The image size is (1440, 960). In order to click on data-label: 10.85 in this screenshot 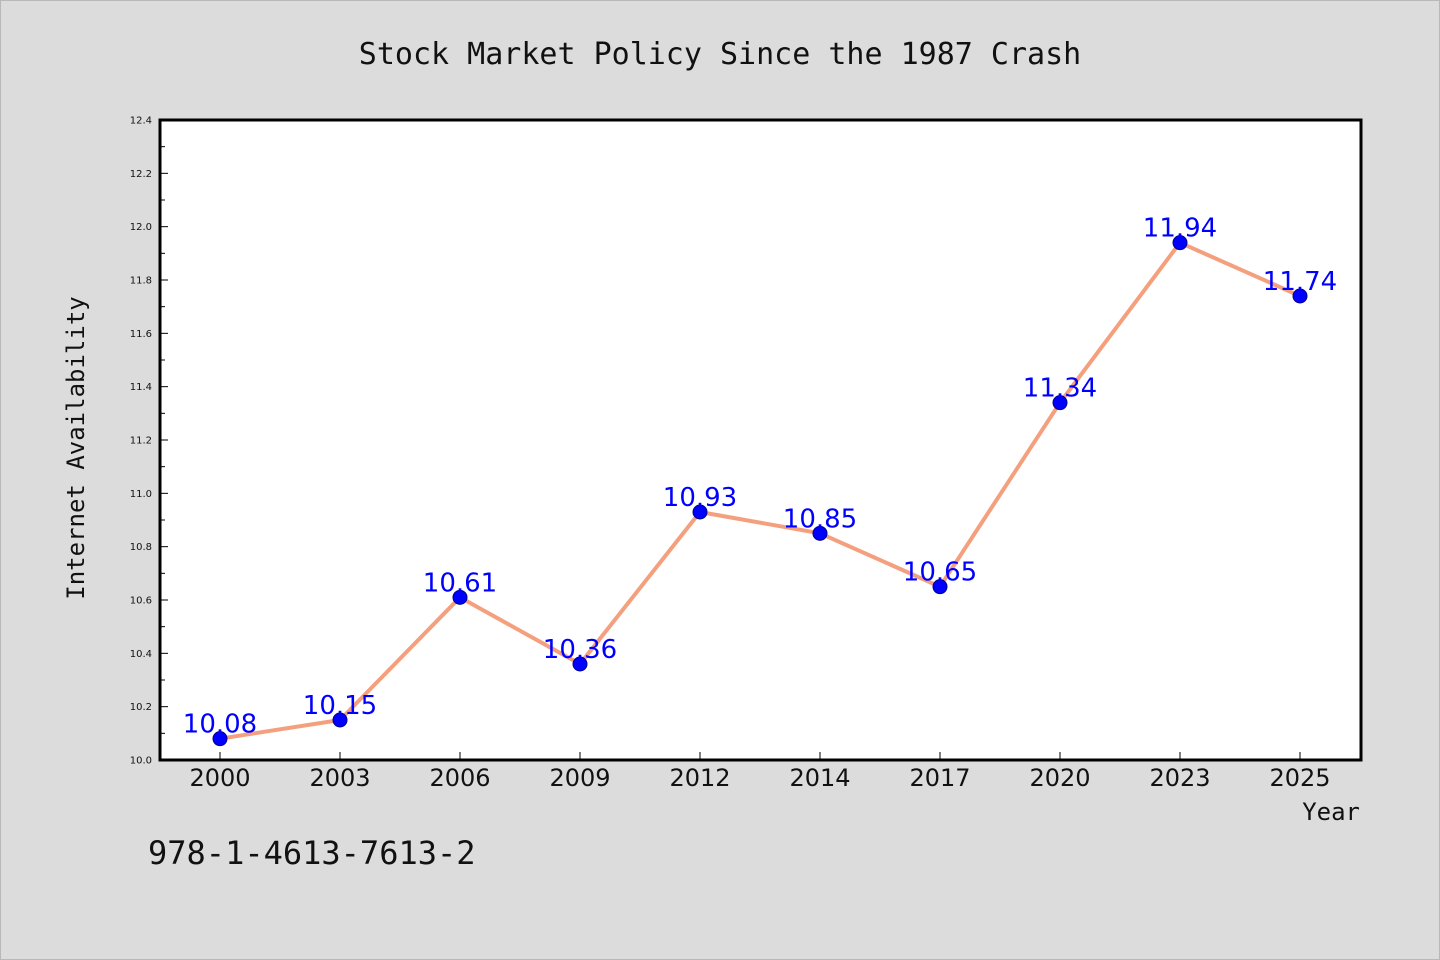, I will do `click(820, 519)`.